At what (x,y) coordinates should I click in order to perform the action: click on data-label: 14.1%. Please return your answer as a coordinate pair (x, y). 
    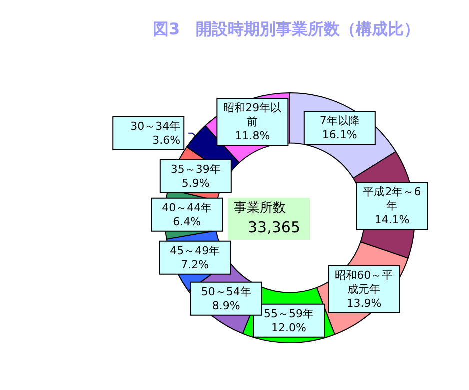
    Looking at the image, I should click on (392, 220).